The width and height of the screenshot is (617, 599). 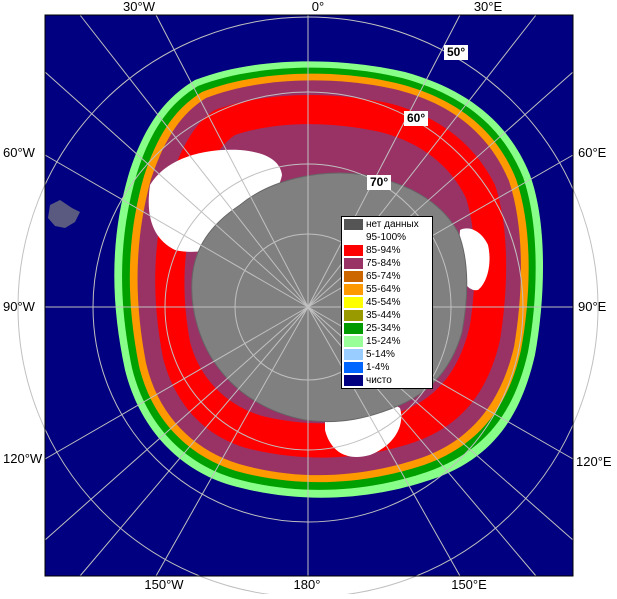 What do you see at coordinates (318, 7) in the screenshot?
I see `lon-label-top-2: 0°` at bounding box center [318, 7].